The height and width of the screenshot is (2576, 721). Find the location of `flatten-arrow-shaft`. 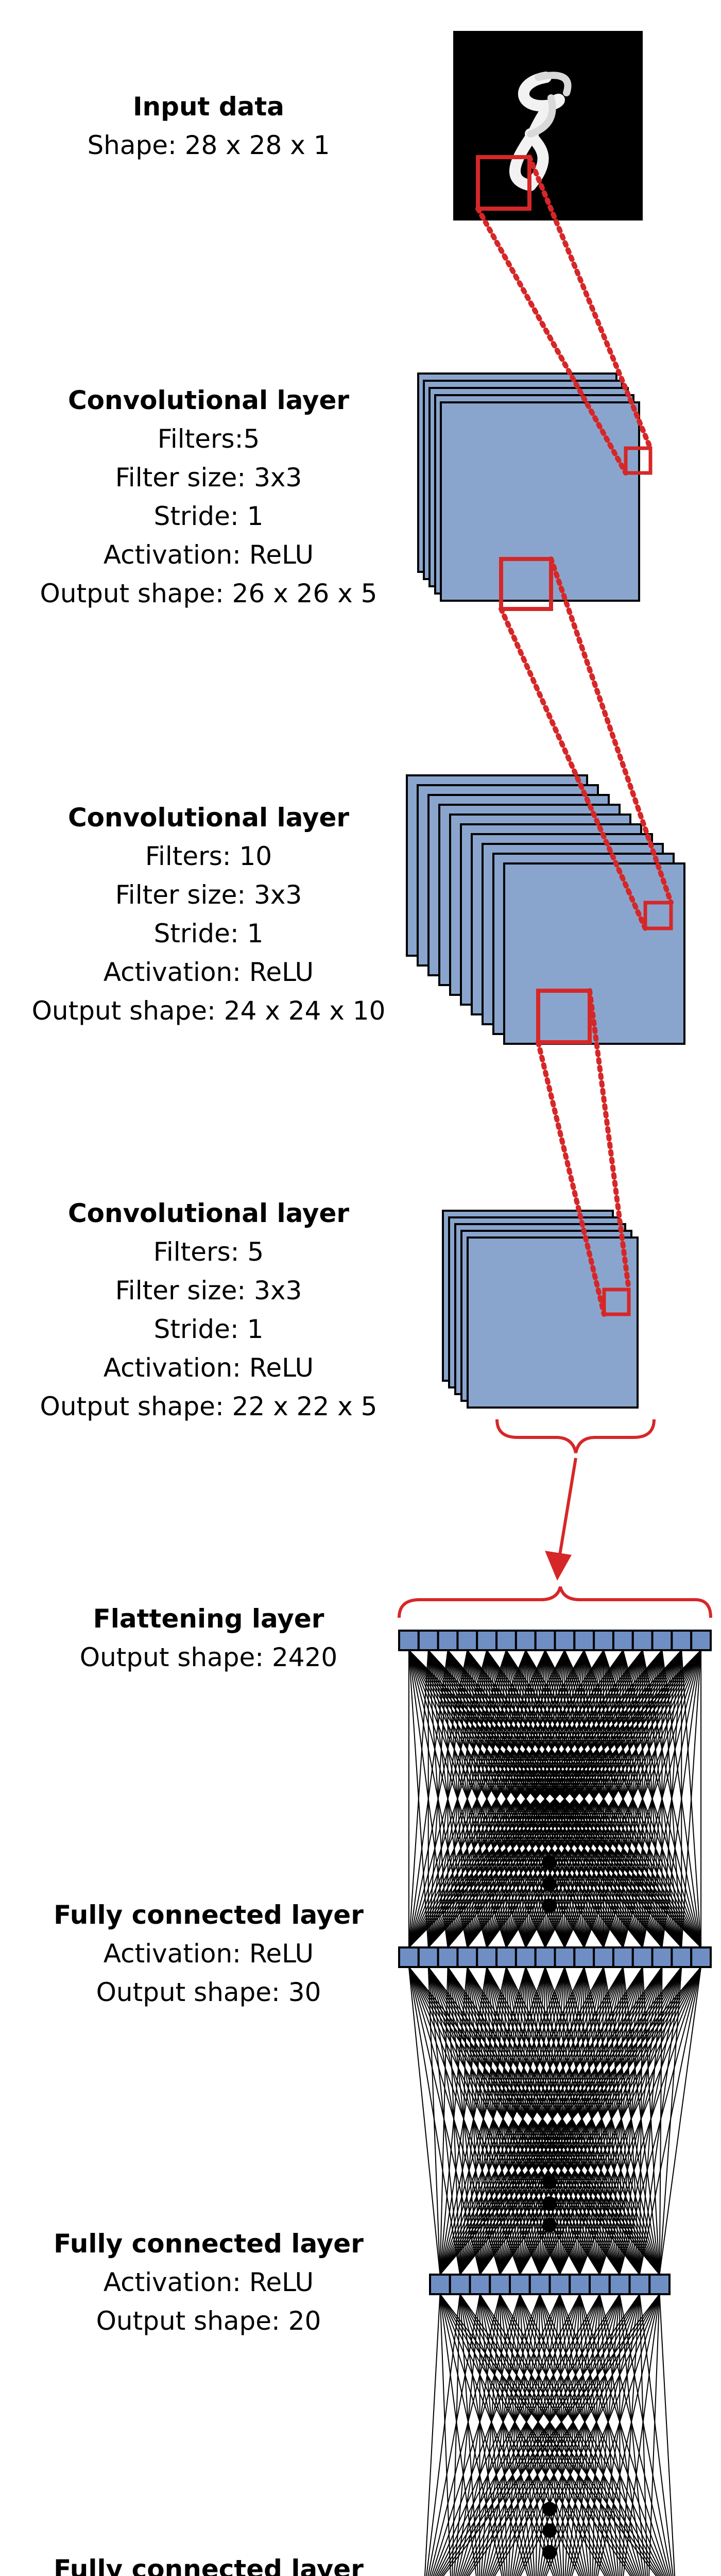

flatten-arrow-shaft is located at coordinates (567, 1510).